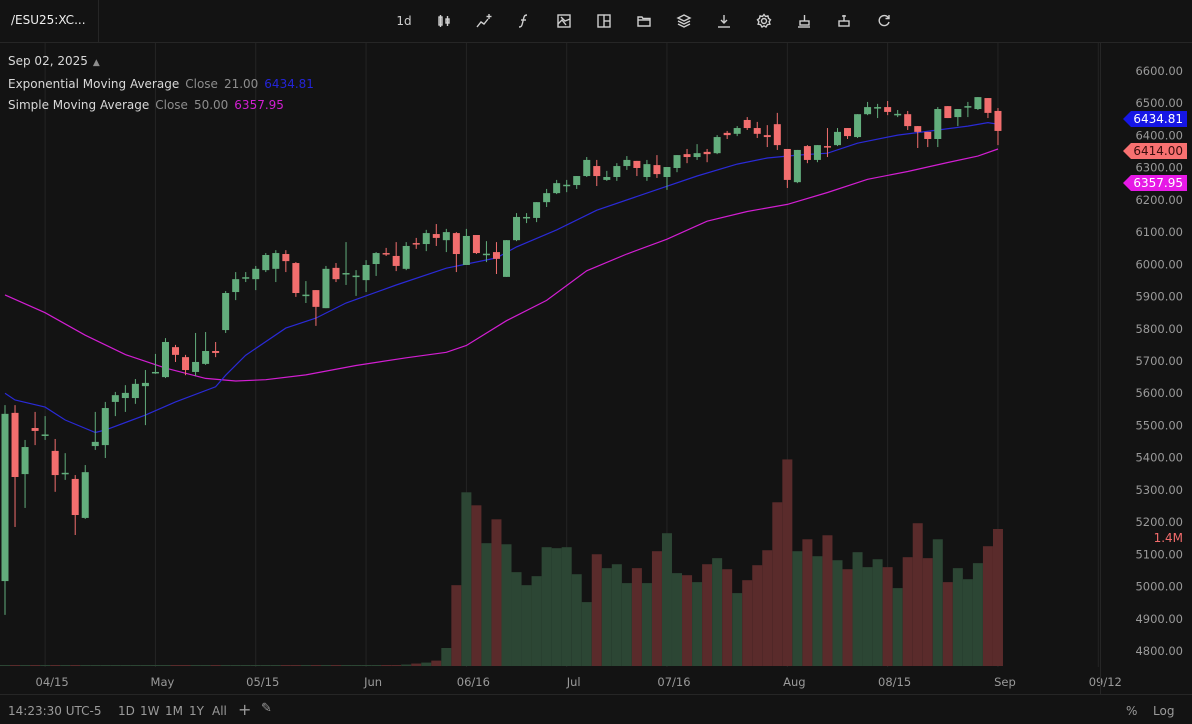 The width and height of the screenshot is (1192, 724). Describe the element at coordinates (196, 711) in the screenshot. I see `range-1y: 1Y` at that location.